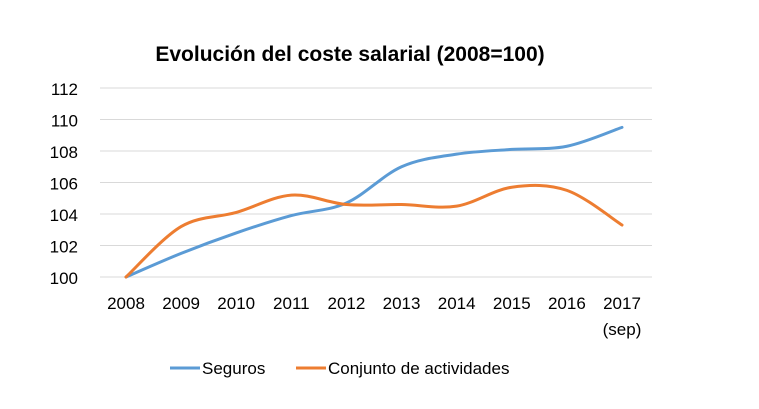  Describe the element at coordinates (64, 278) in the screenshot. I see `y-tick-label: 100` at that location.